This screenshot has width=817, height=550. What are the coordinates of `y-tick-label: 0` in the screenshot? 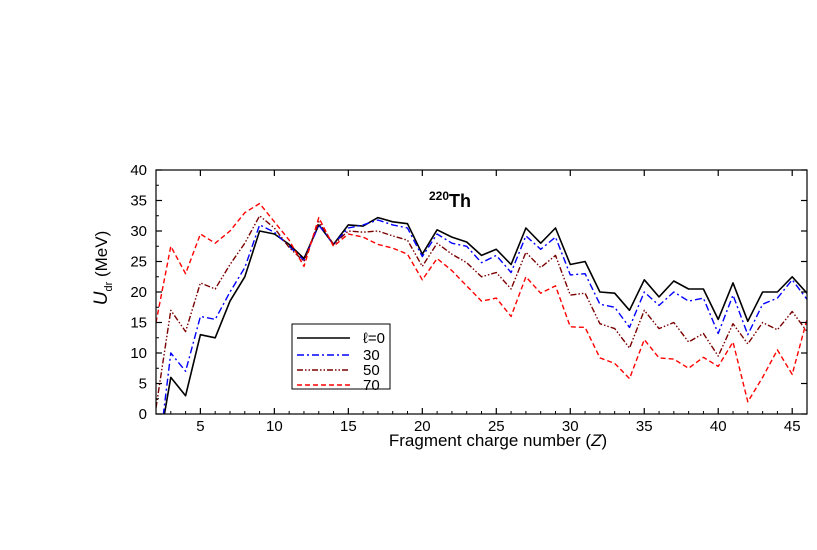 It's located at (143, 414).